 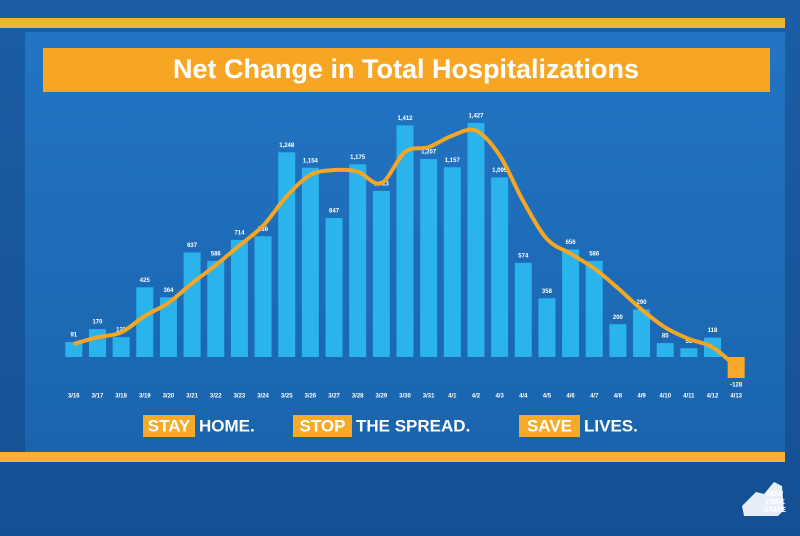 What do you see at coordinates (713, 397) in the screenshot?
I see `x-tick-label: 4/12` at bounding box center [713, 397].